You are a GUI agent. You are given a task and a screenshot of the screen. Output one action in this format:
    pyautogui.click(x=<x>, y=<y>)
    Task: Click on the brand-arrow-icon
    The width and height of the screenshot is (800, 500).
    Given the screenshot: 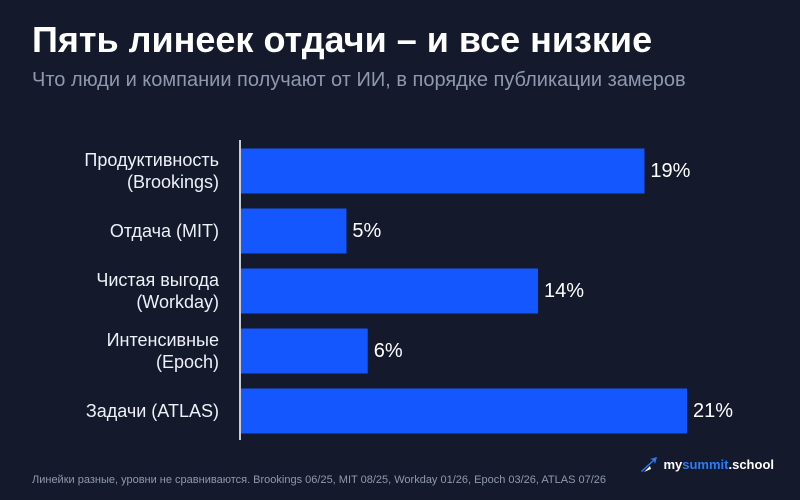 What is the action you would take?
    pyautogui.click(x=649, y=464)
    